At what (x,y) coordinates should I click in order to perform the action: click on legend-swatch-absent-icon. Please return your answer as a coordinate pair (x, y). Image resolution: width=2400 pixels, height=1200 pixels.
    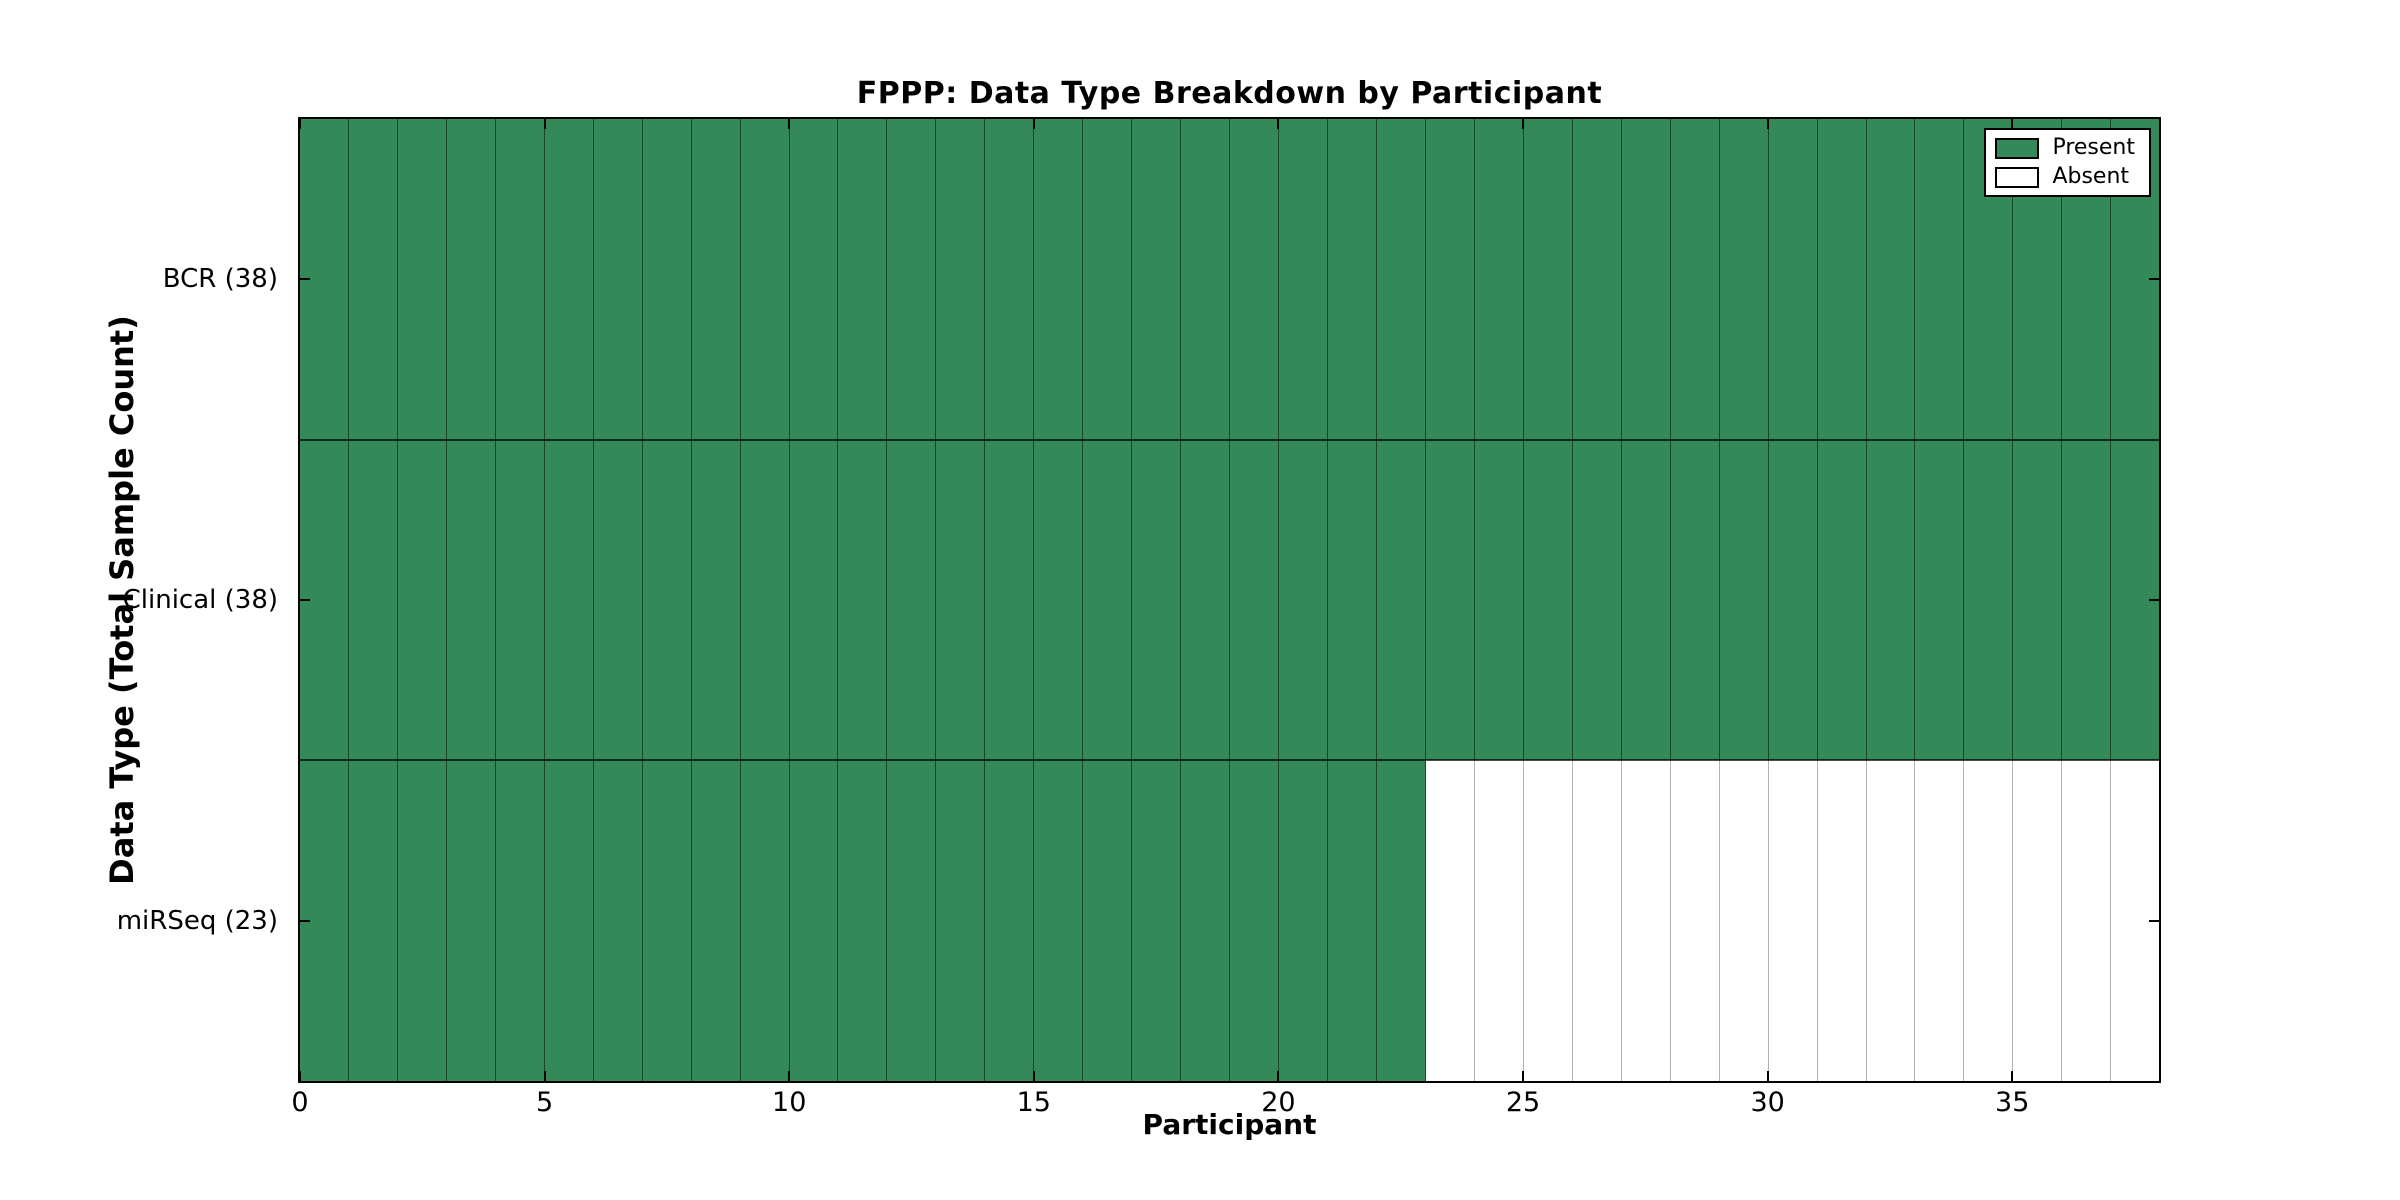
    Looking at the image, I should click on (2017, 177).